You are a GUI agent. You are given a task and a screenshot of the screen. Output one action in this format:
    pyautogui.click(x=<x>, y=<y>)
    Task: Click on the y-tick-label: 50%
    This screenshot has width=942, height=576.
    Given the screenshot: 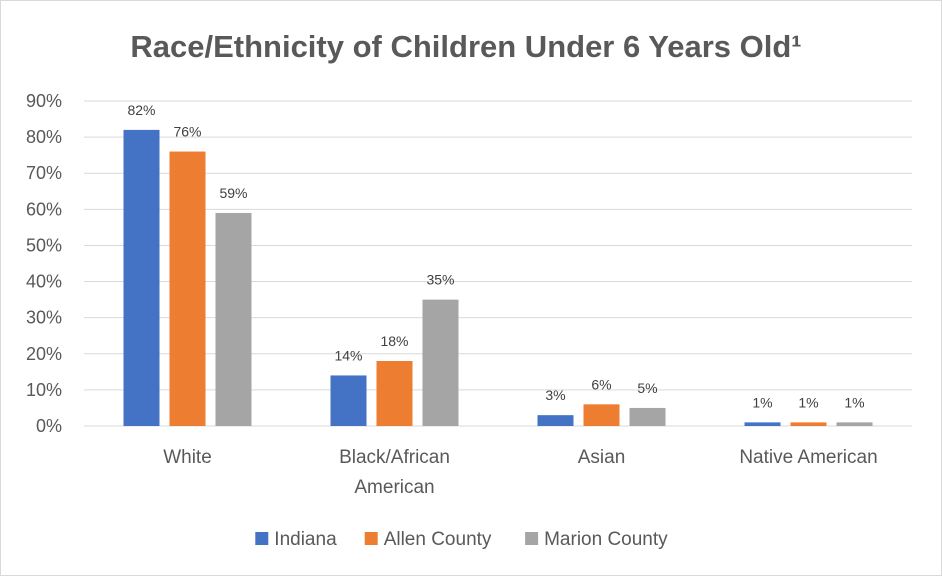 What is the action you would take?
    pyautogui.click(x=44, y=245)
    